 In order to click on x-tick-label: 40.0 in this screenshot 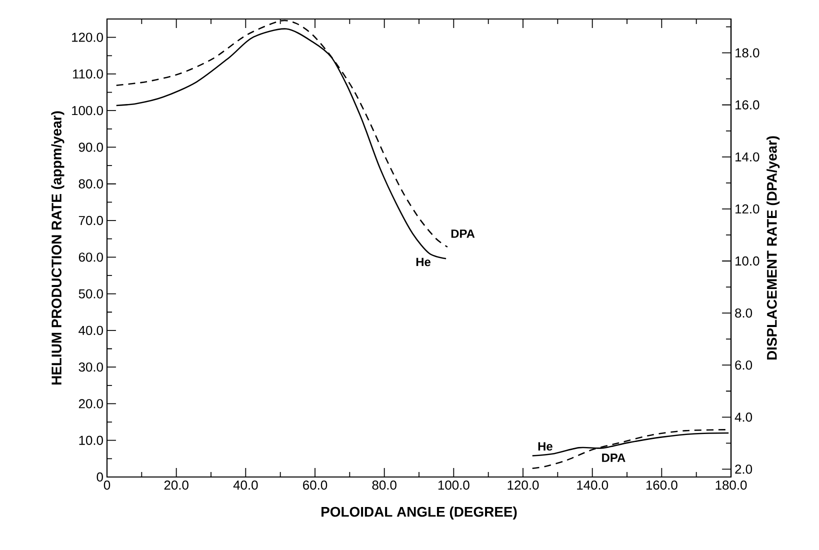, I will do `click(245, 485)`.